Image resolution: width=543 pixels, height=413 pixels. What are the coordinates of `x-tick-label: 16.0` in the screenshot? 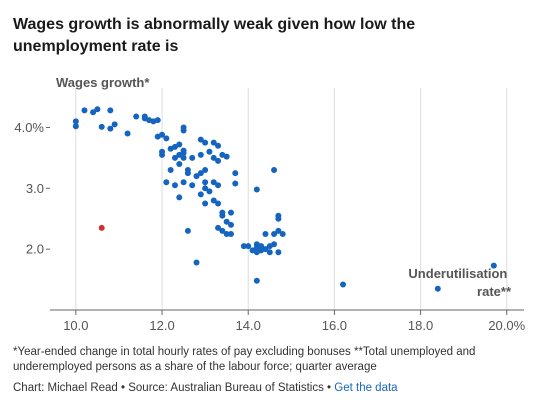 It's located at (334, 325).